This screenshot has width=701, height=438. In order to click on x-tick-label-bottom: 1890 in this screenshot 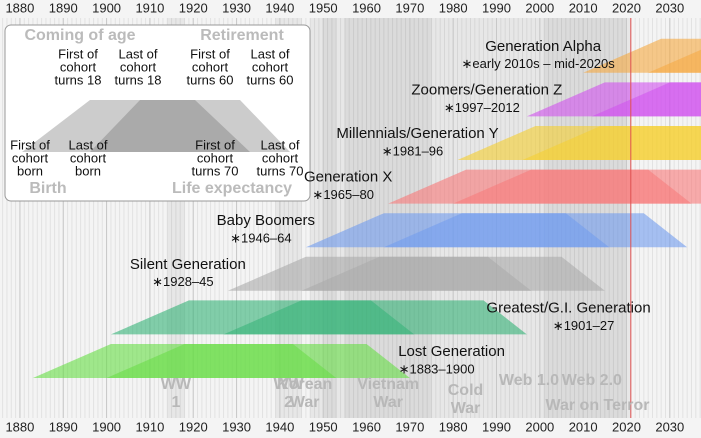, I will do `click(63, 426)`.